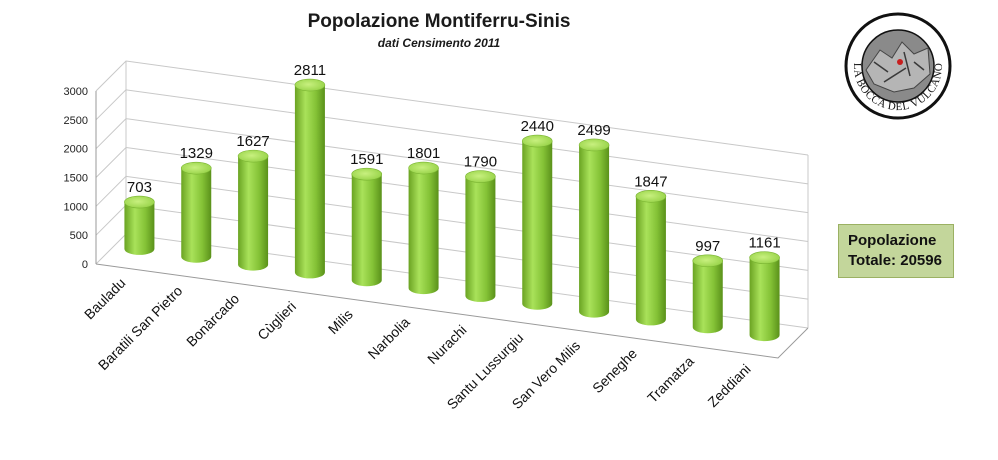 The image size is (998, 460). I want to click on data-label: 1847, so click(650, 181).